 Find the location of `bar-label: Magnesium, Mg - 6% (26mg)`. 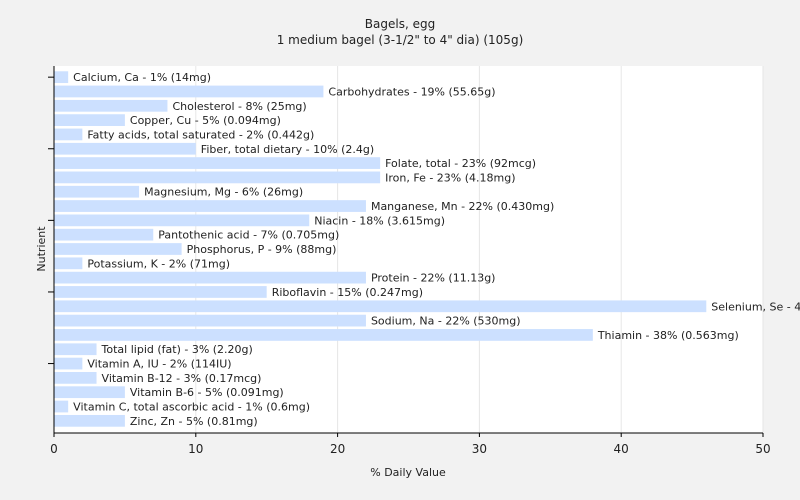

bar-label: Magnesium, Mg - 6% (26mg) is located at coordinates (223, 192).